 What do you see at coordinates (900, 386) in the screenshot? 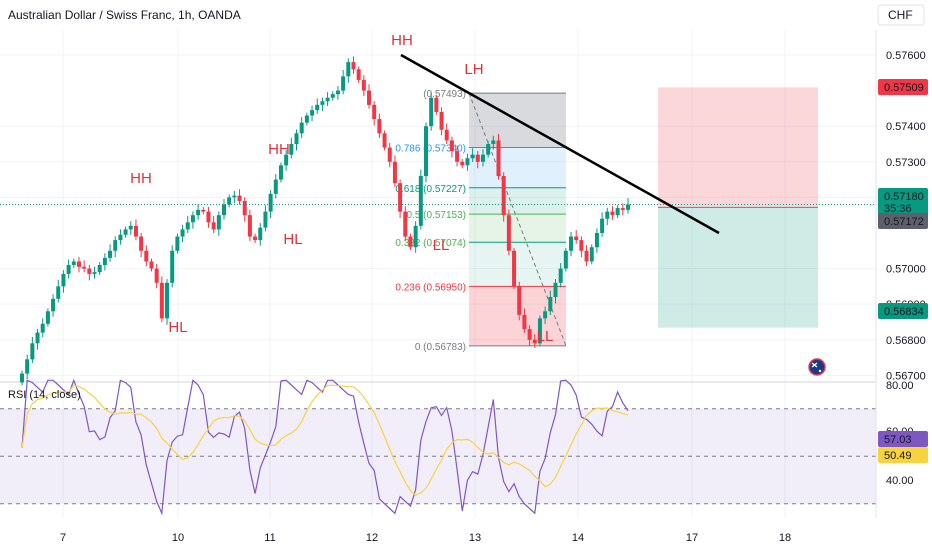
I see `rsi-tick-0: 80.00` at bounding box center [900, 386].